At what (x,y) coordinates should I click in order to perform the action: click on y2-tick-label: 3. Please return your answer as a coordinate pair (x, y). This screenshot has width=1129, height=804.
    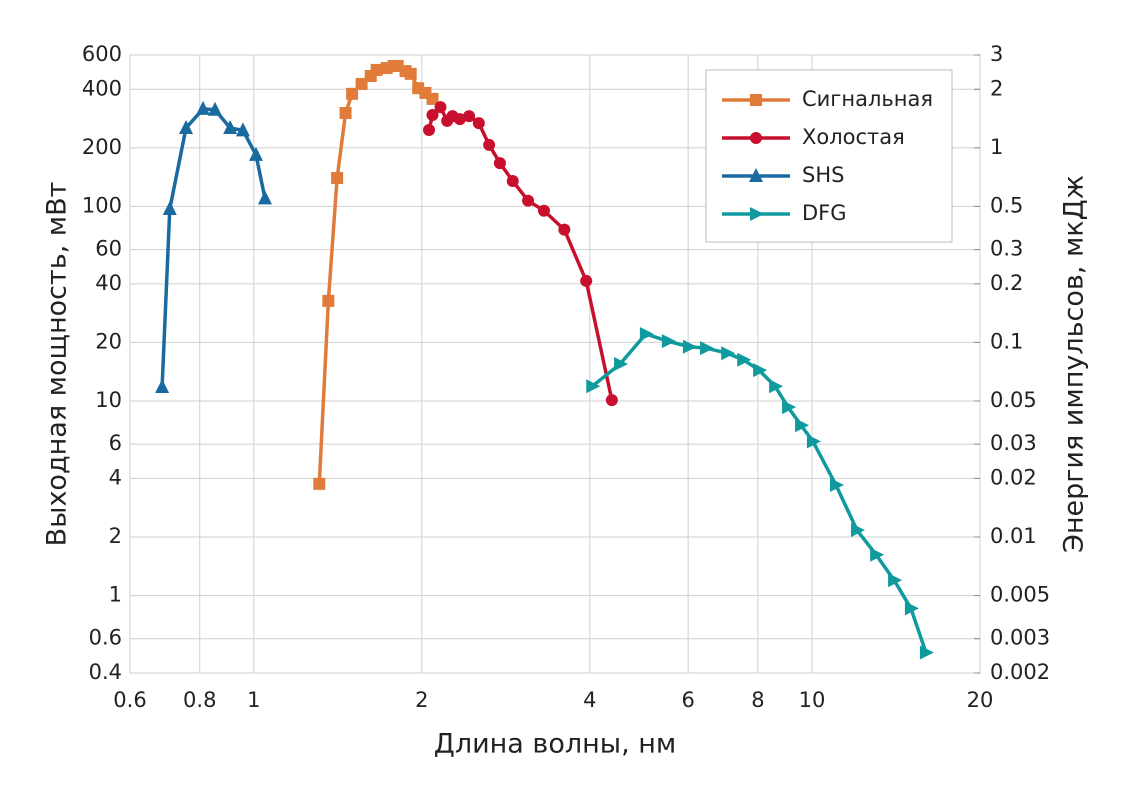
    Looking at the image, I should click on (996, 54).